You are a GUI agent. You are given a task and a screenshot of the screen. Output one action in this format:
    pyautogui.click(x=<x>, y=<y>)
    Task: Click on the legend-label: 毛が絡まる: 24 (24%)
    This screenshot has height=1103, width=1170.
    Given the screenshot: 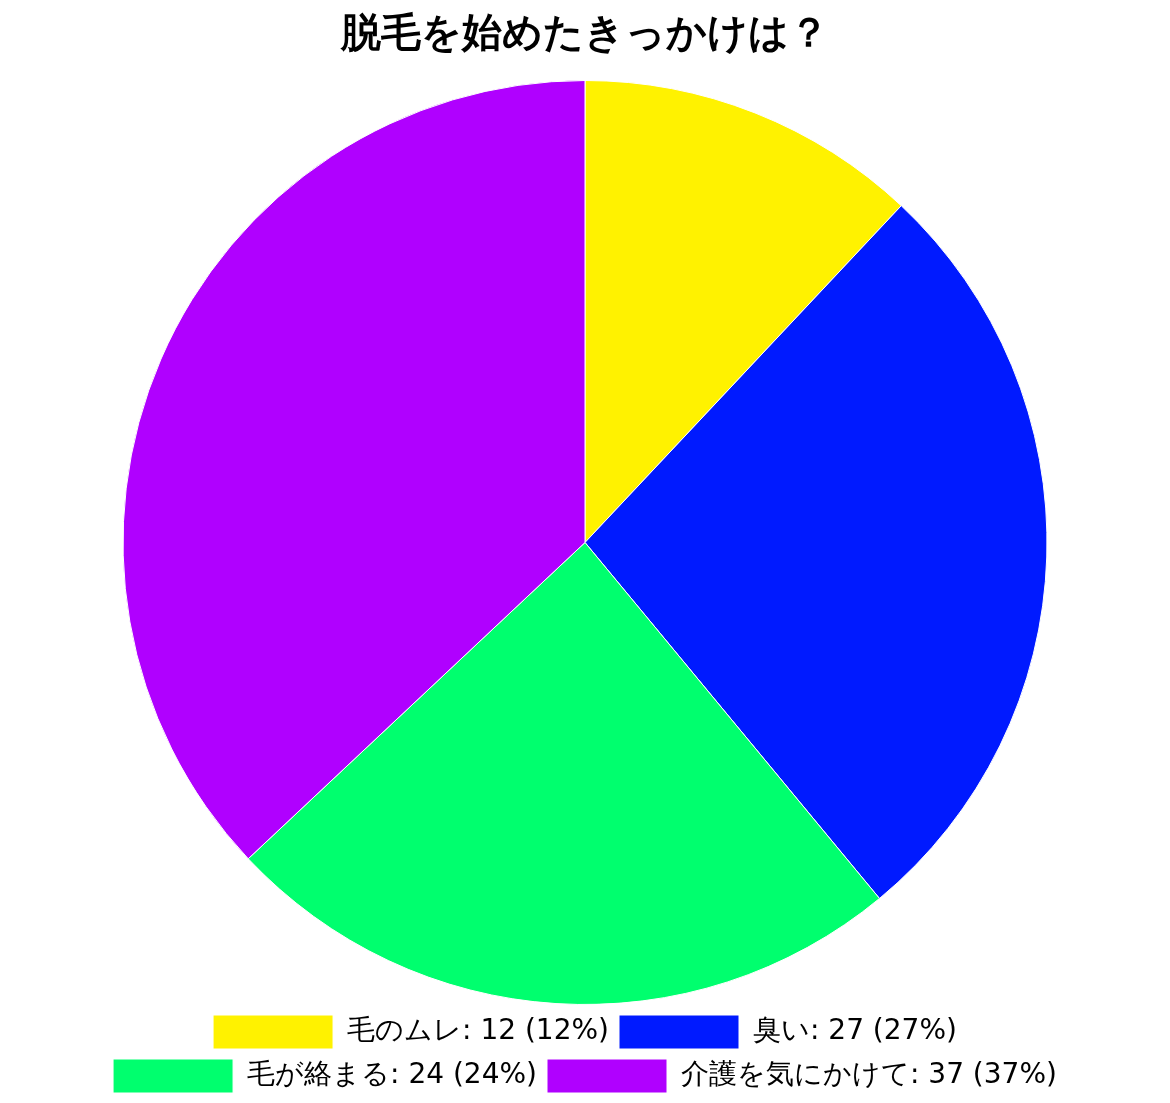 What is the action you would take?
    pyautogui.click(x=392, y=1074)
    